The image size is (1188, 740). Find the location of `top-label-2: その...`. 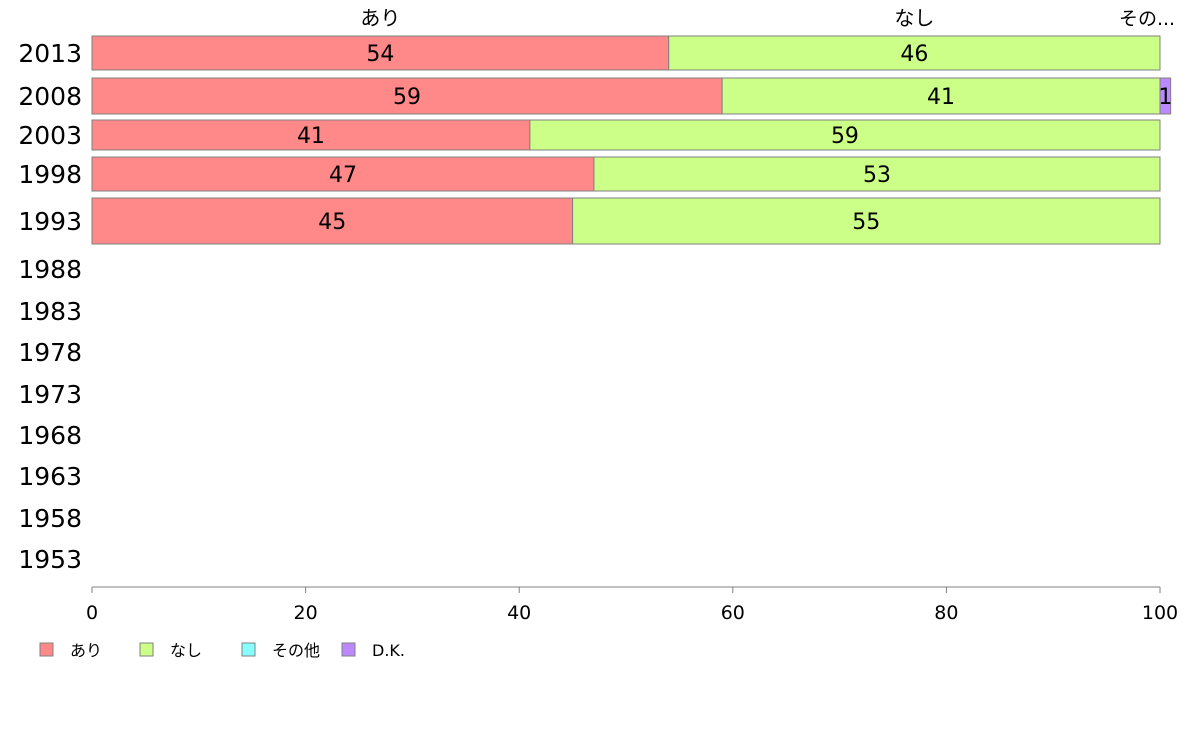

top-label-2: その... is located at coordinates (1147, 19).